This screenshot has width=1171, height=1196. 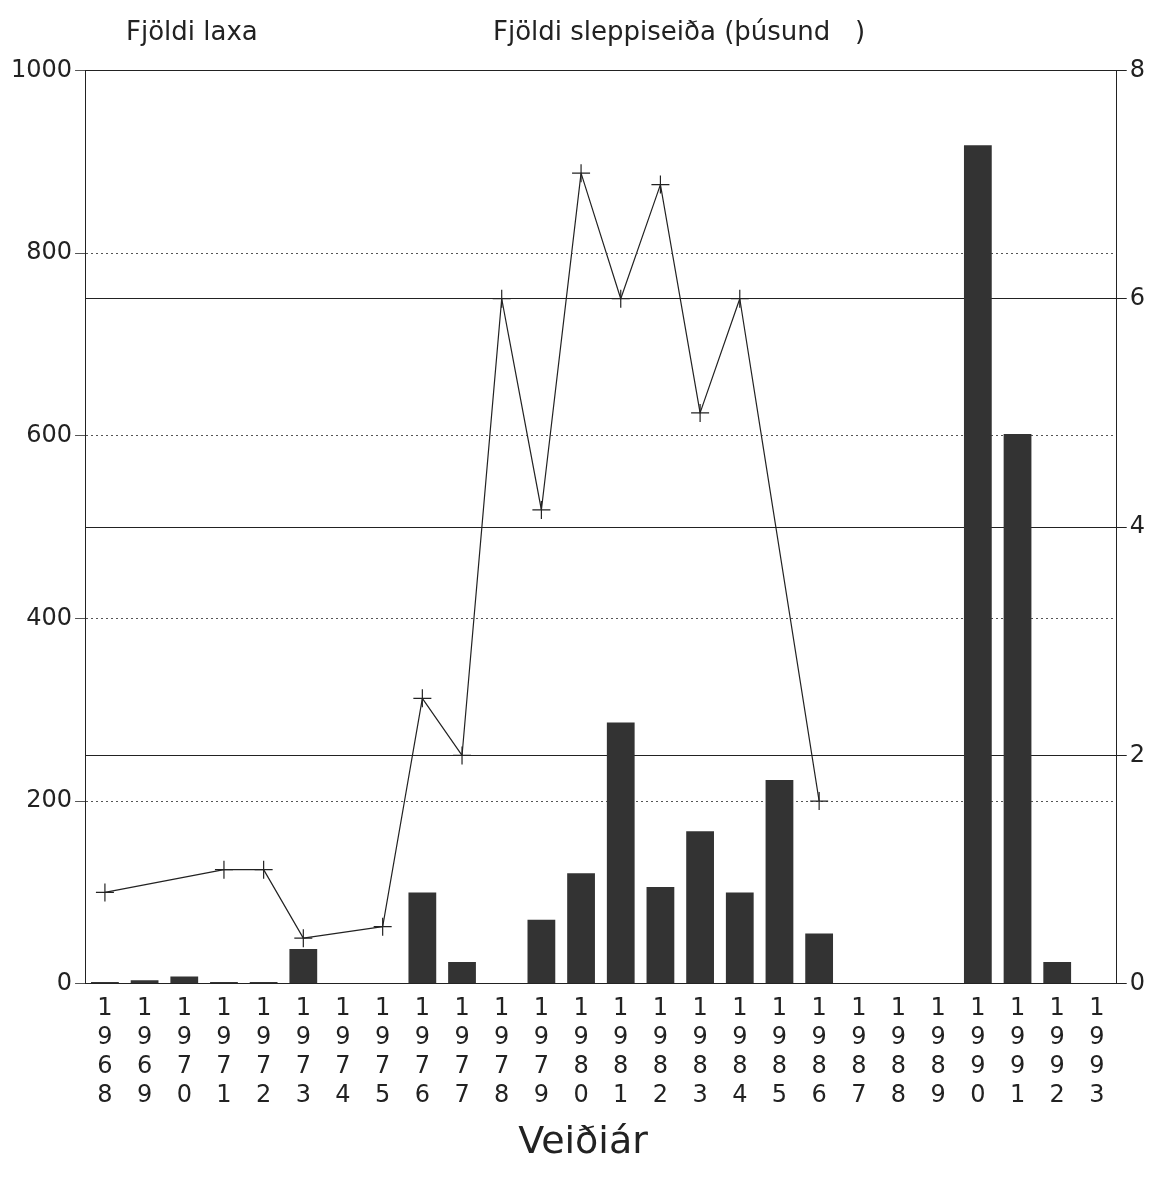 What do you see at coordinates (581, 1050) in the screenshot?
I see `x-tick-label: 1980` at bounding box center [581, 1050].